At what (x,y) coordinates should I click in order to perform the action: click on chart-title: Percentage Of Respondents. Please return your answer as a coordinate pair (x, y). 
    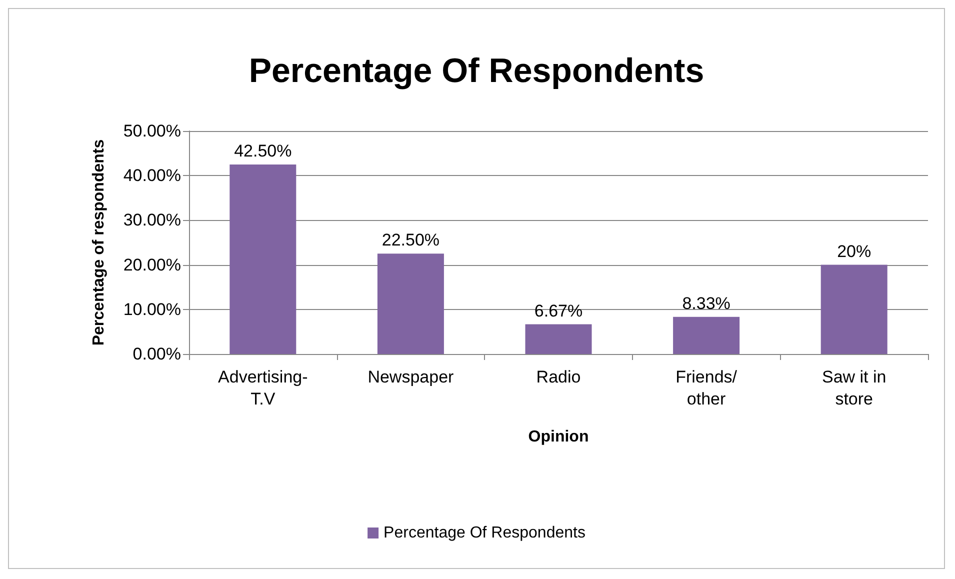
    Looking at the image, I should click on (476, 71).